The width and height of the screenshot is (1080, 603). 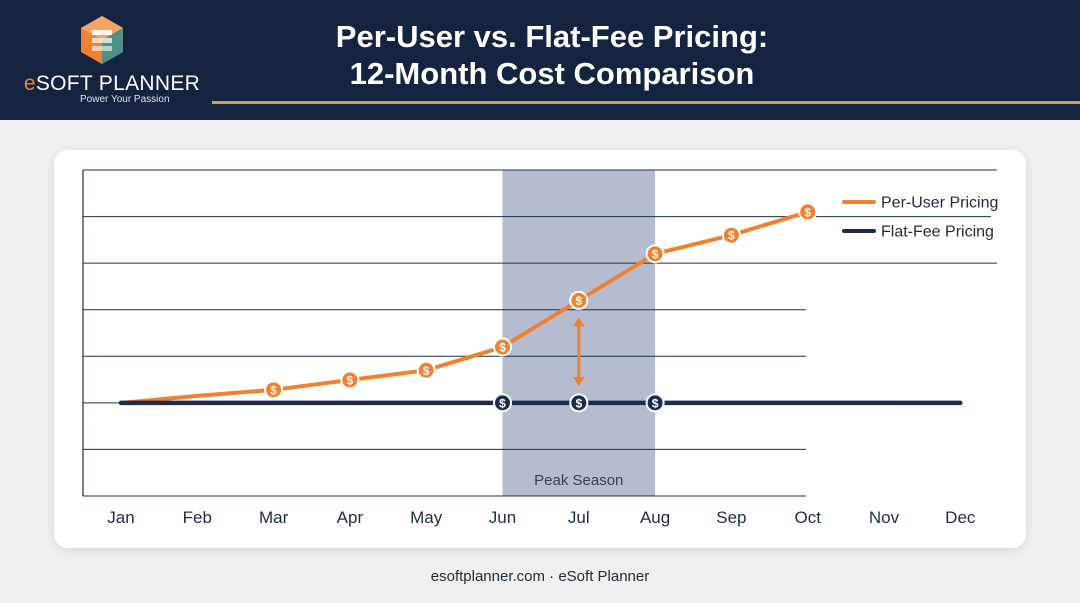 What do you see at coordinates (426, 517) in the screenshot?
I see `x-tick-label: May` at bounding box center [426, 517].